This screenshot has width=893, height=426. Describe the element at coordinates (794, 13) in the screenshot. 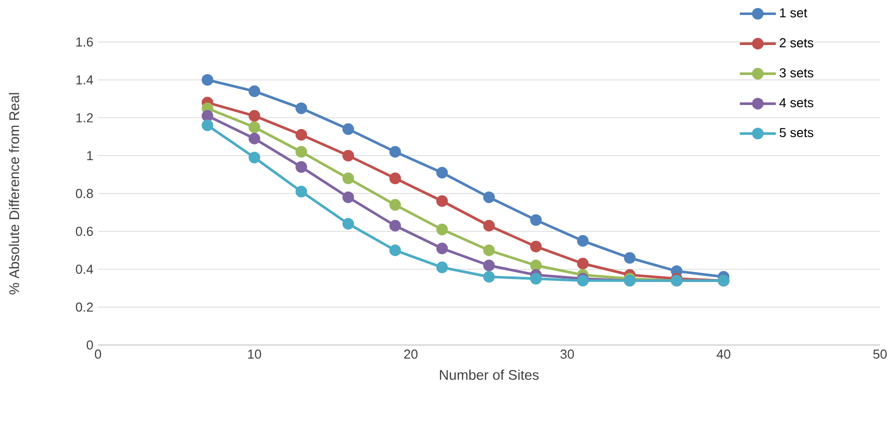

I see `legend-label: 1 set` at that location.